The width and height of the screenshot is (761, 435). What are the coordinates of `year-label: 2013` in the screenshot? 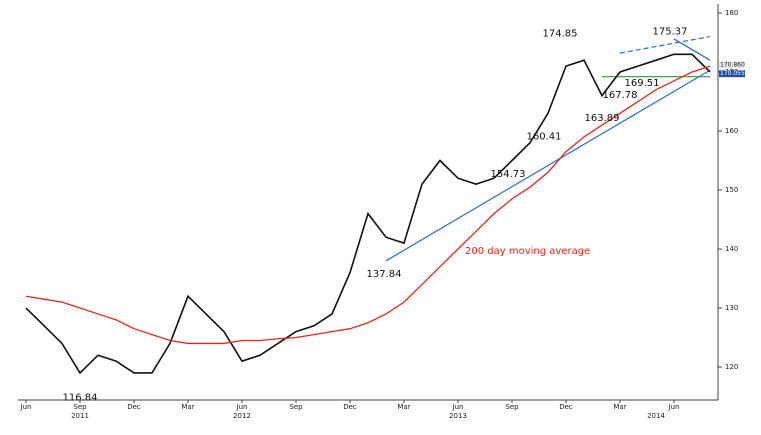 It's located at (458, 416).